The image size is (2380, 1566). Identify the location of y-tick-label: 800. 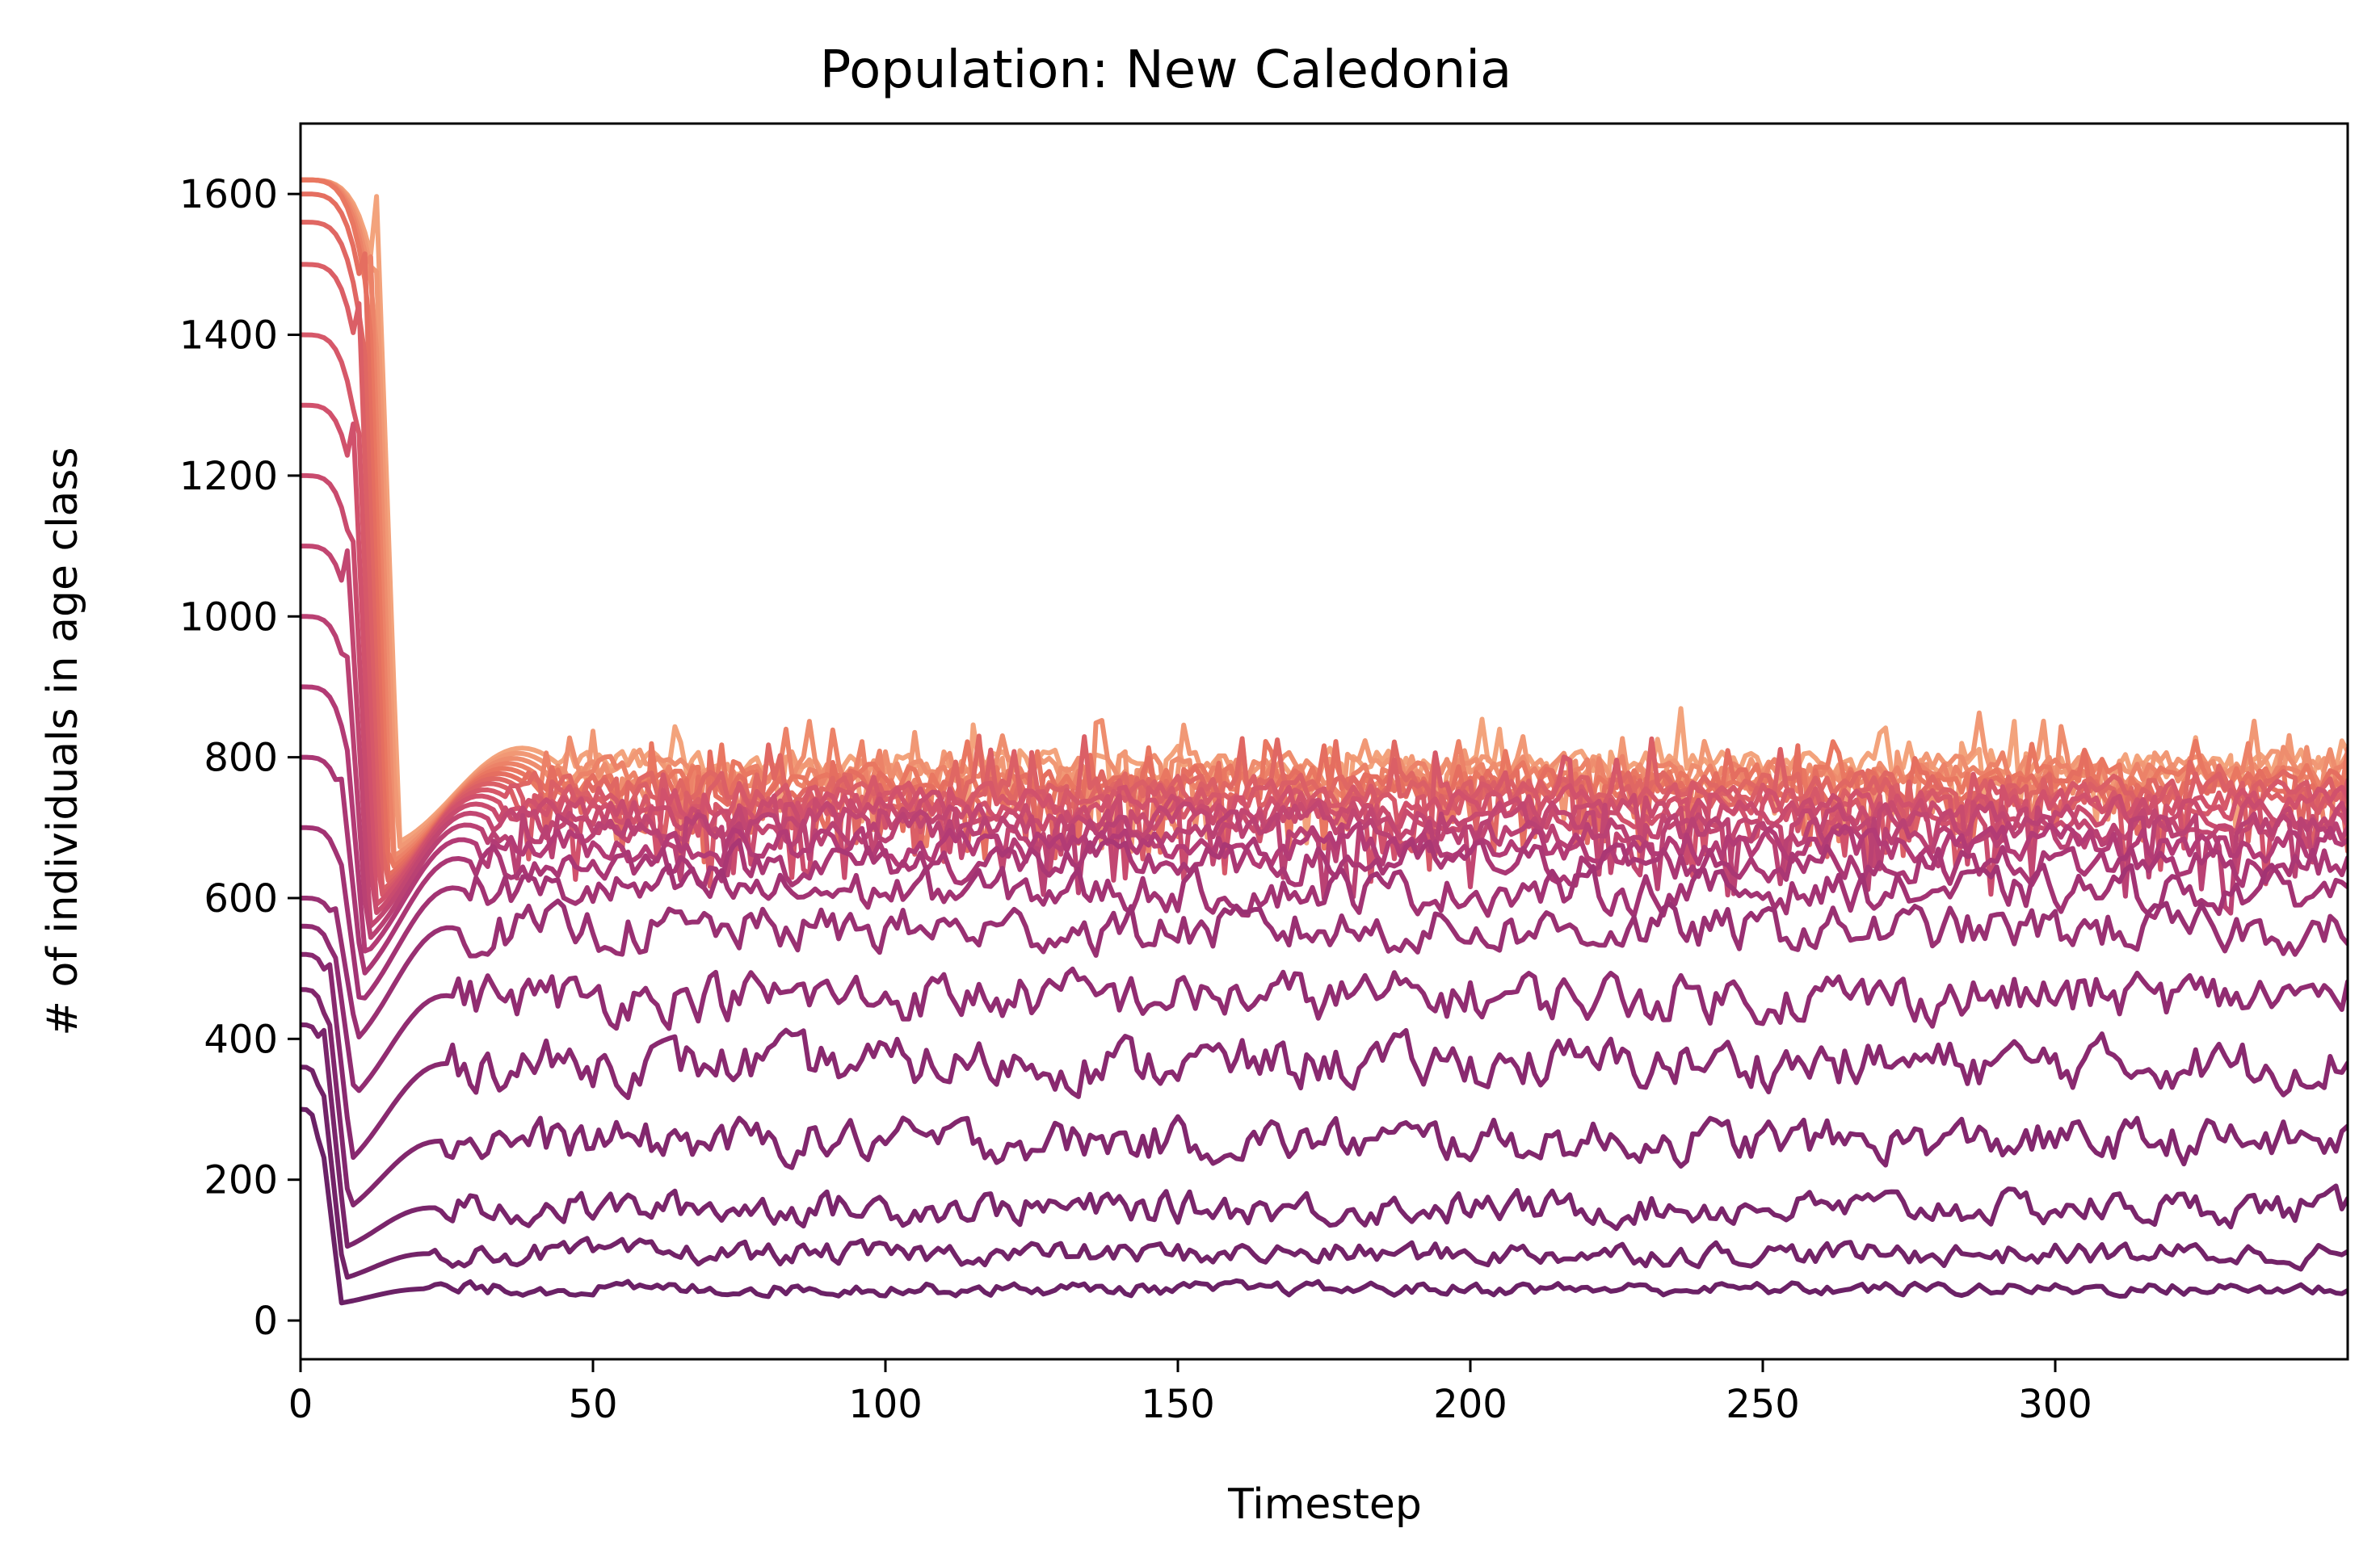
(241, 758).